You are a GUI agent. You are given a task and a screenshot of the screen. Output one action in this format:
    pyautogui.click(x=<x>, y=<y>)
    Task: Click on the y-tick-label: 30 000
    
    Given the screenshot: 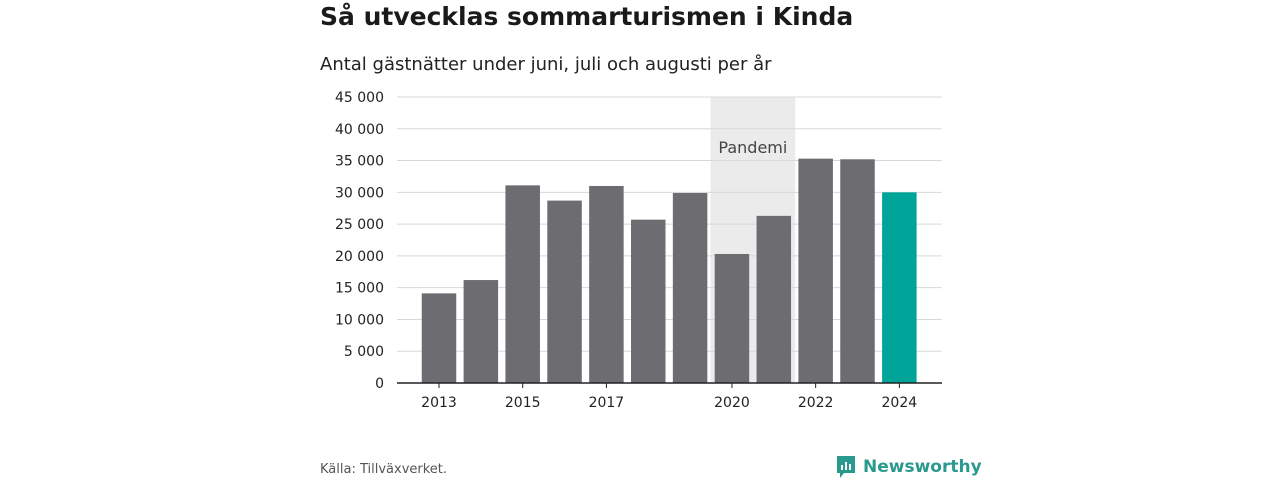 What is the action you would take?
    pyautogui.click(x=359, y=193)
    